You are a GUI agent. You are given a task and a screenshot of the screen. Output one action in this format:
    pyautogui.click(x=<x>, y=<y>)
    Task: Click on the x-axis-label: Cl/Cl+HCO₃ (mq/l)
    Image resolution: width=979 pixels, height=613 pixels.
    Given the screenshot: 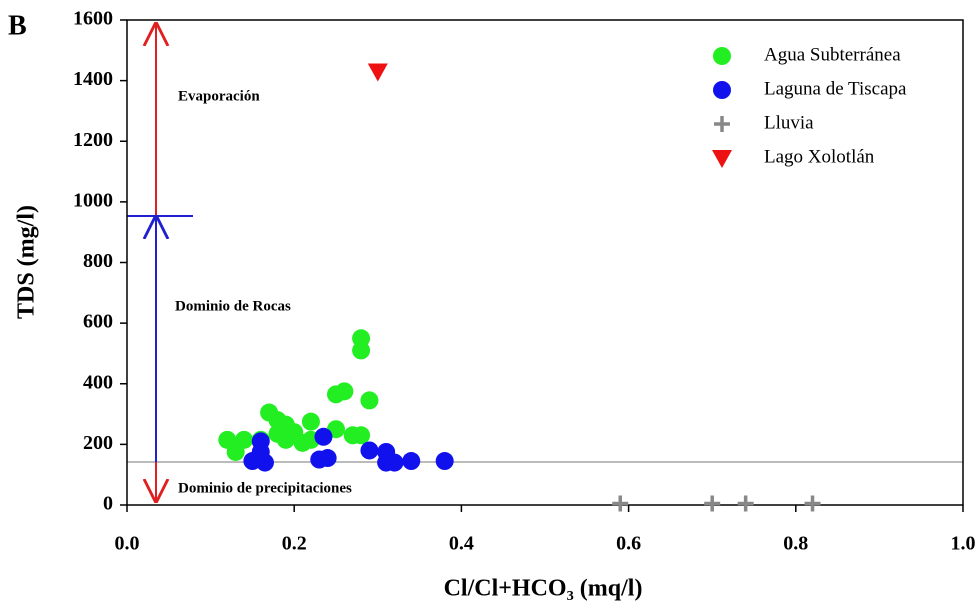 What is the action you would take?
    pyautogui.click(x=543, y=589)
    